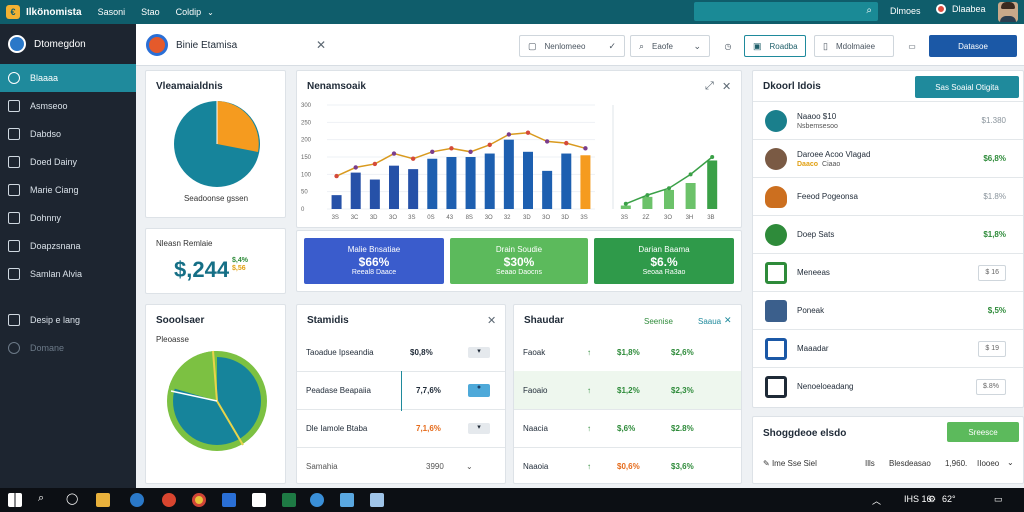  What do you see at coordinates (774, 11) in the screenshot?
I see `search-input` at bounding box center [774, 11].